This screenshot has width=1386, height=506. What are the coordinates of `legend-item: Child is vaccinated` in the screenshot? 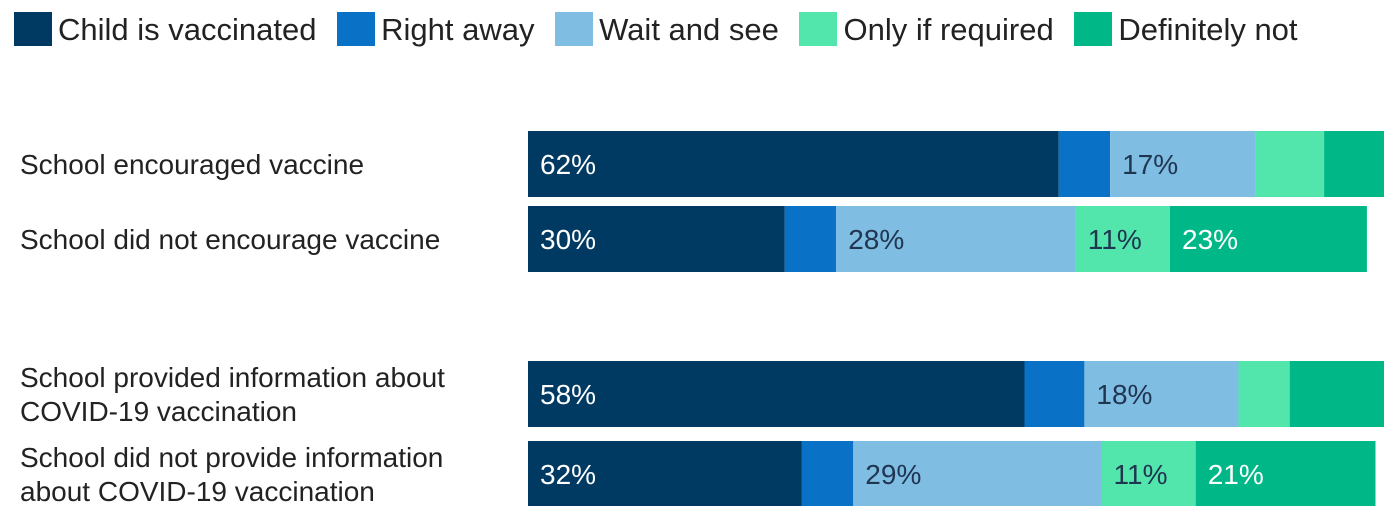 It's located at (165, 29).